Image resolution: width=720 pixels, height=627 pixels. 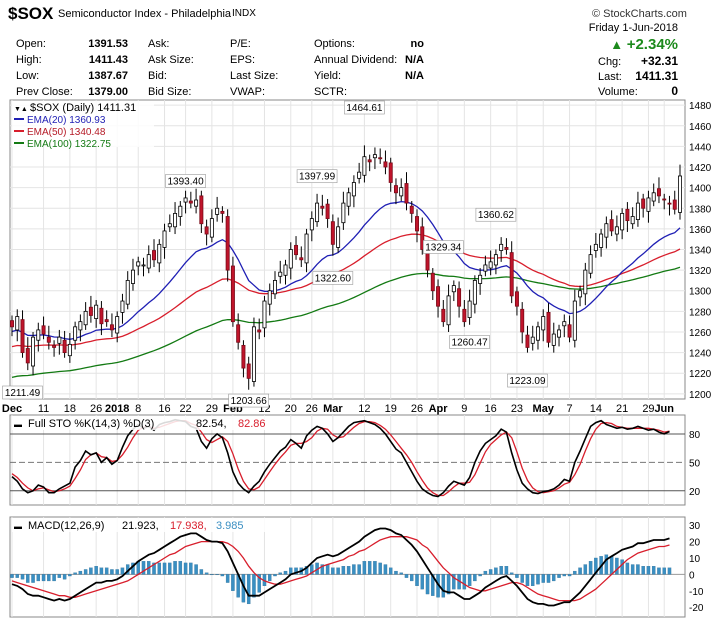 I want to click on price-y-tick: 1360, so click(x=700, y=230).